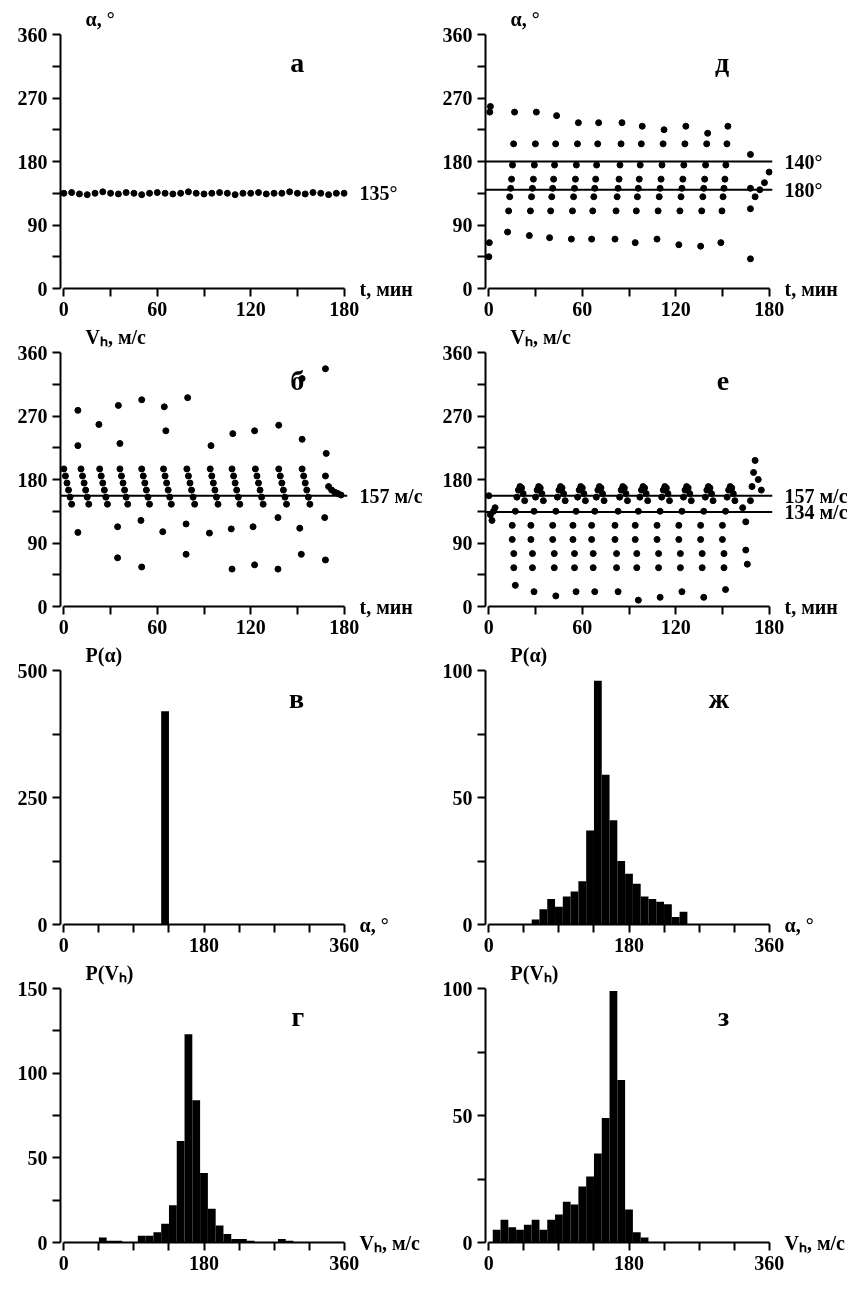 This screenshot has height=1298, width=868. What do you see at coordinates (723, 380) in the screenshot?
I see `chart-title: е` at bounding box center [723, 380].